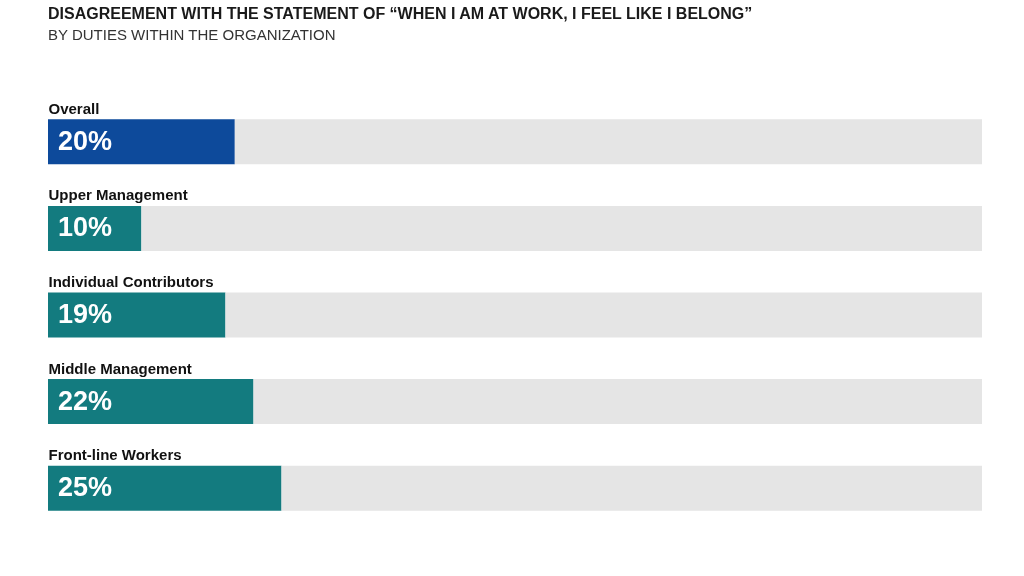  What do you see at coordinates (118, 195) in the screenshot?
I see `y-tick-label: Upper Management` at bounding box center [118, 195].